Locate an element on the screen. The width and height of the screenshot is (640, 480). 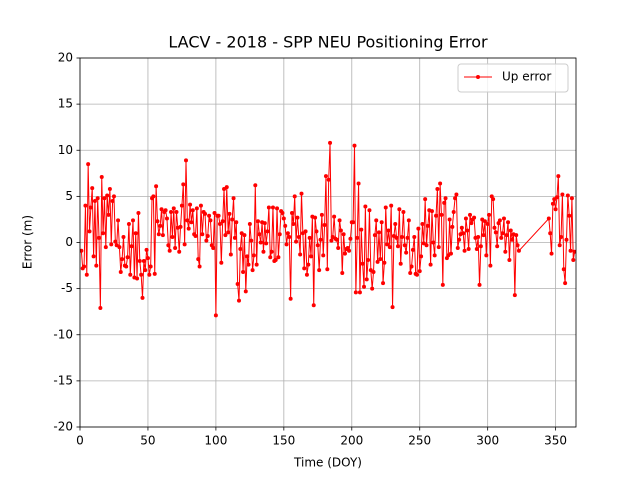
y-tick-label: -10 is located at coordinates (63, 334).